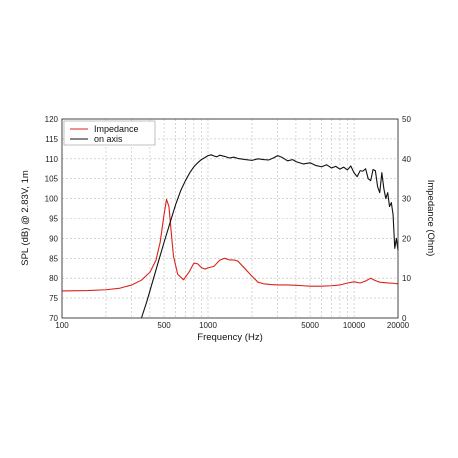 This screenshot has height=458, width=458. I want to click on legend-label-on-axis: on axis, so click(108, 139).